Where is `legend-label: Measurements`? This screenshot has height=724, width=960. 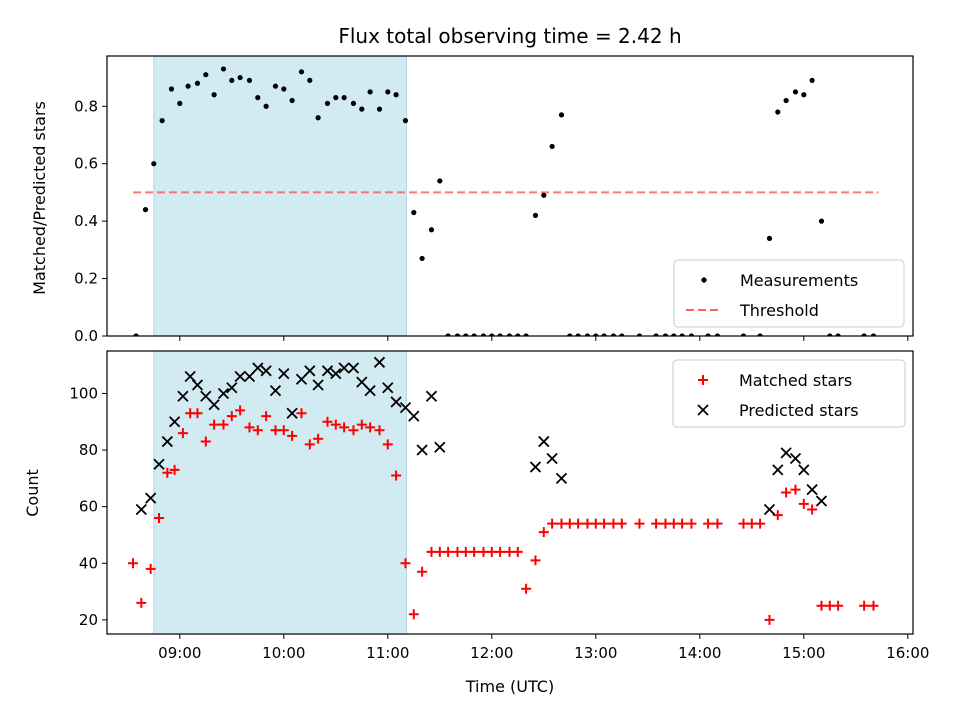 legend-label: Measurements is located at coordinates (799, 280).